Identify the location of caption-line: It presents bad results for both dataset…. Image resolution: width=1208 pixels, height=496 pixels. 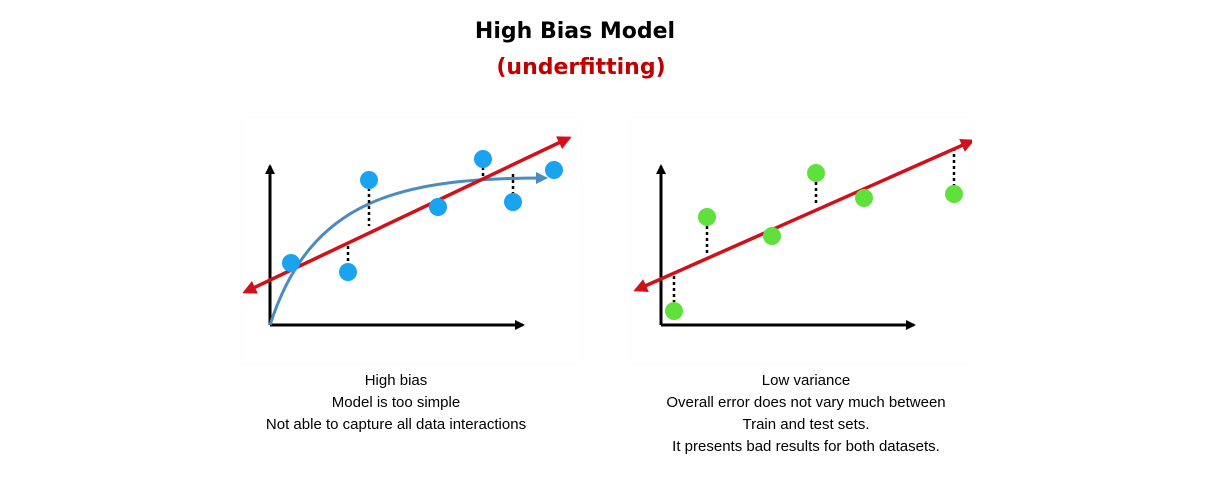
(806, 446).